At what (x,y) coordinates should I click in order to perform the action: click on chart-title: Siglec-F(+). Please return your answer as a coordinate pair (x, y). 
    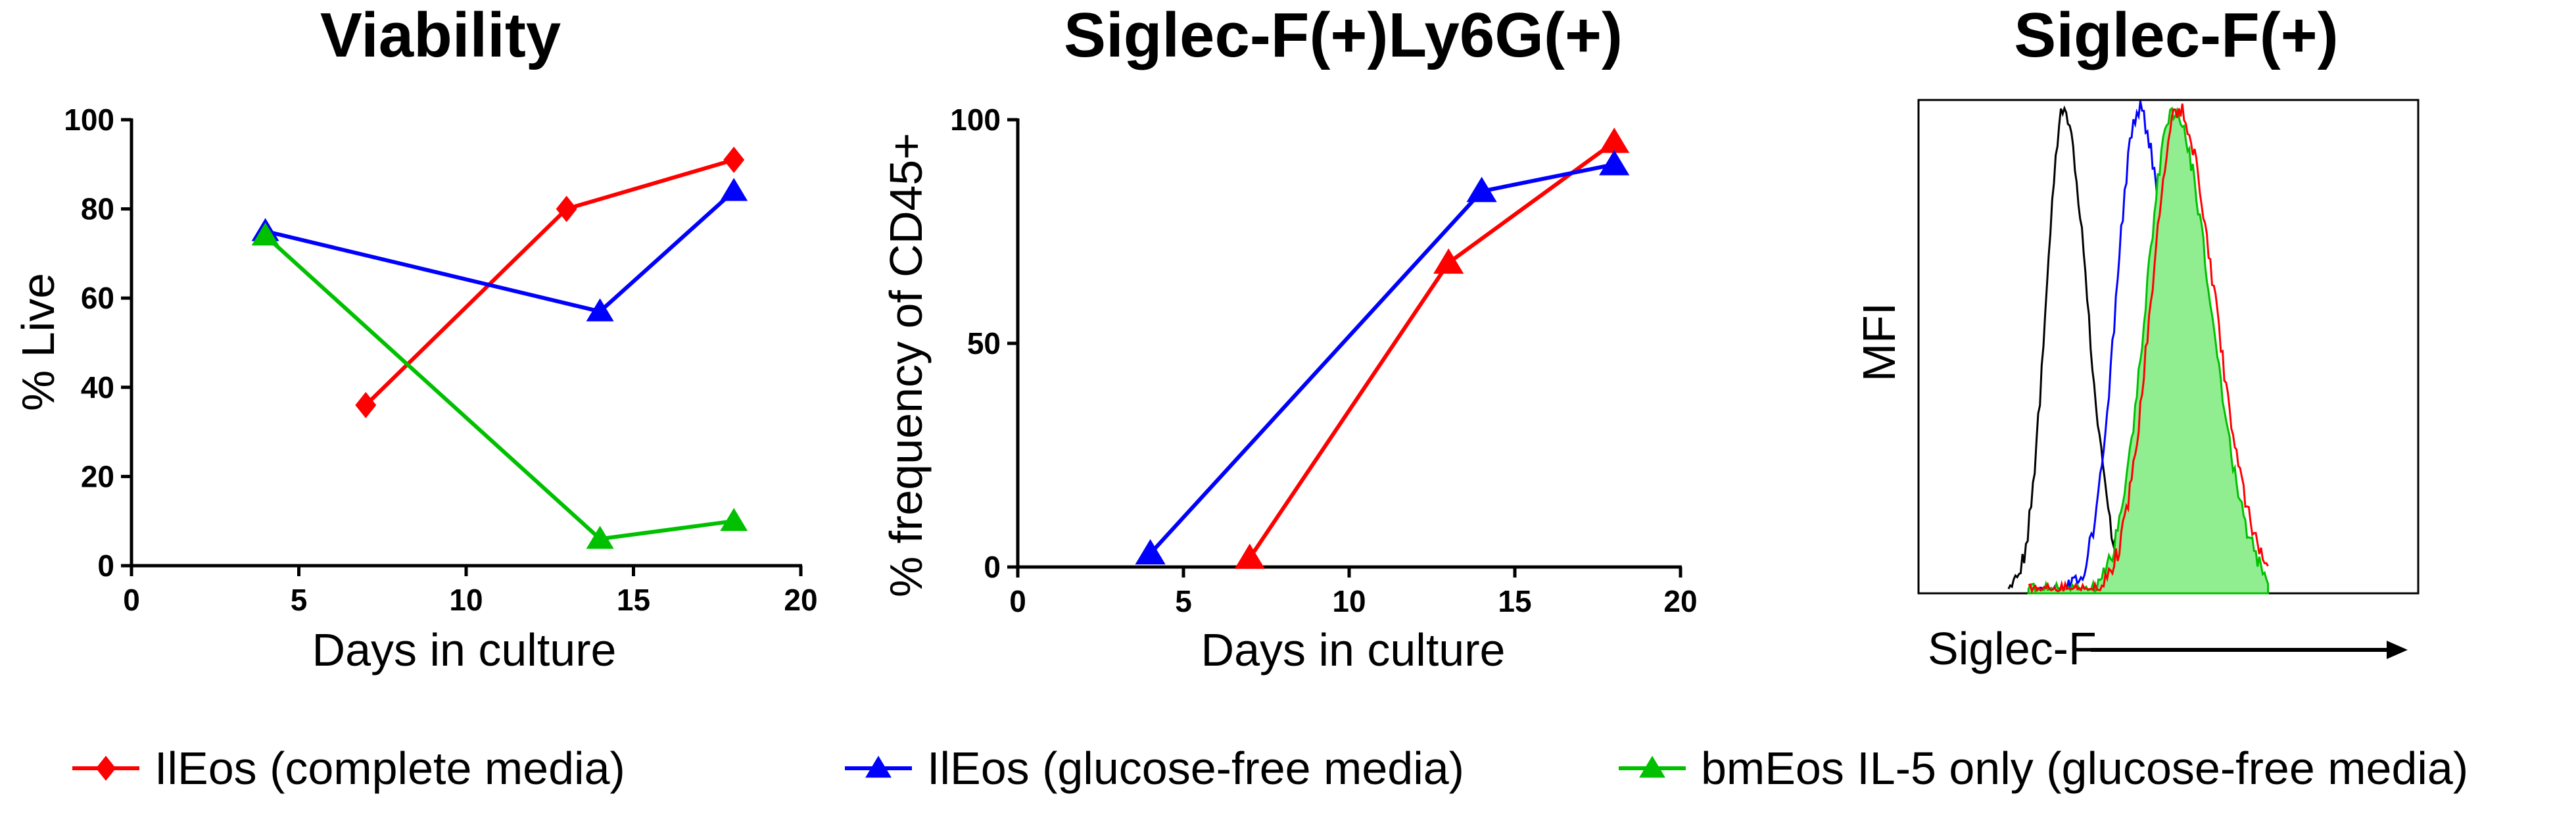
    Looking at the image, I should click on (2176, 35).